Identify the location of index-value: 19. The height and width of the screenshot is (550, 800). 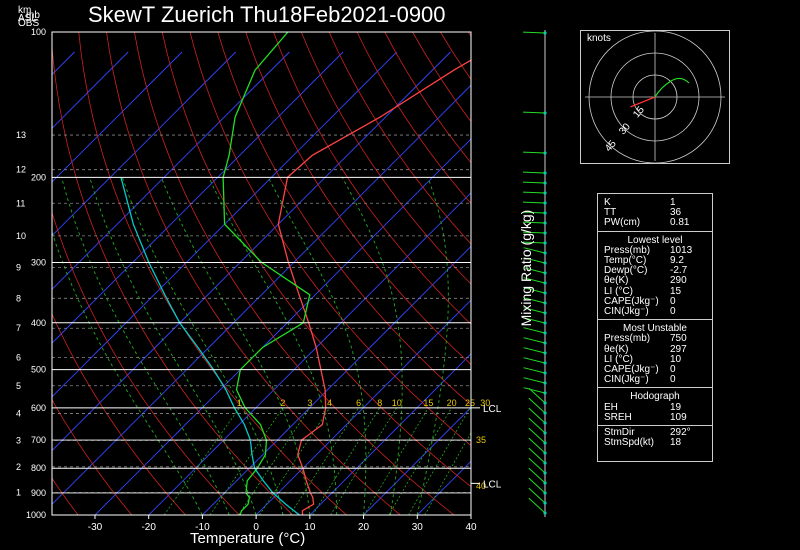
(676, 407).